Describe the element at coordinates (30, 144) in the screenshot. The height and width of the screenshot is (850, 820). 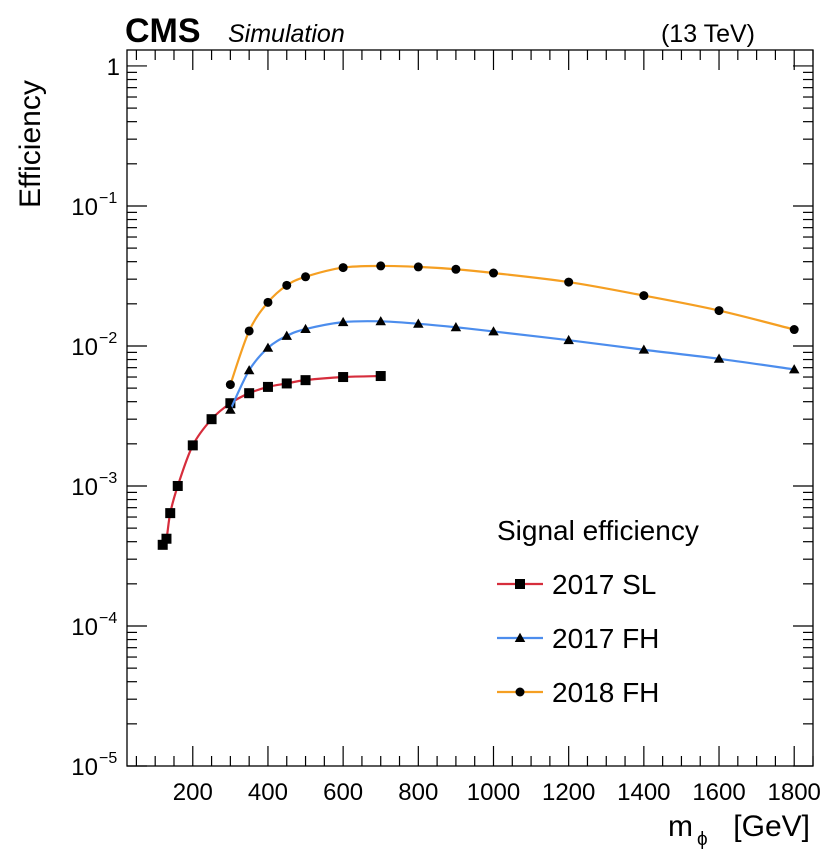
I see `y-axis-title: Efficiency` at that location.